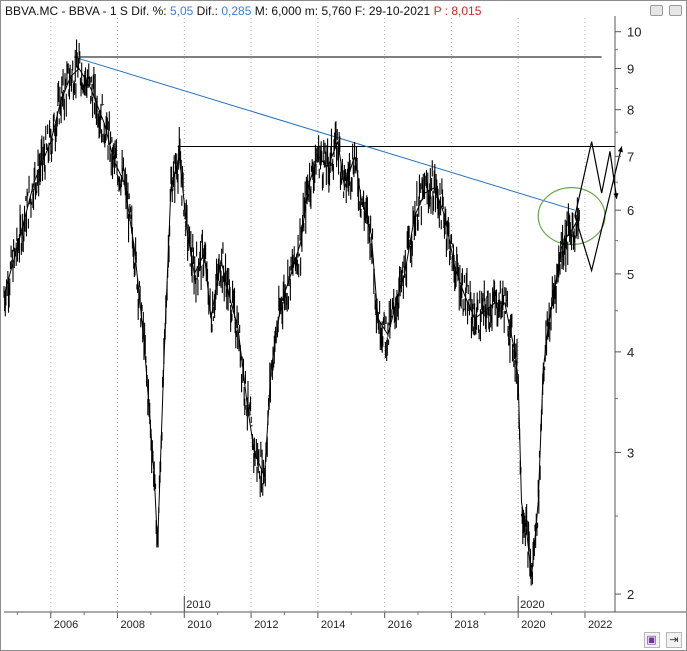 The width and height of the screenshot is (687, 651). Describe the element at coordinates (266, 625) in the screenshot. I see `x-tick-label: 2012` at that location.